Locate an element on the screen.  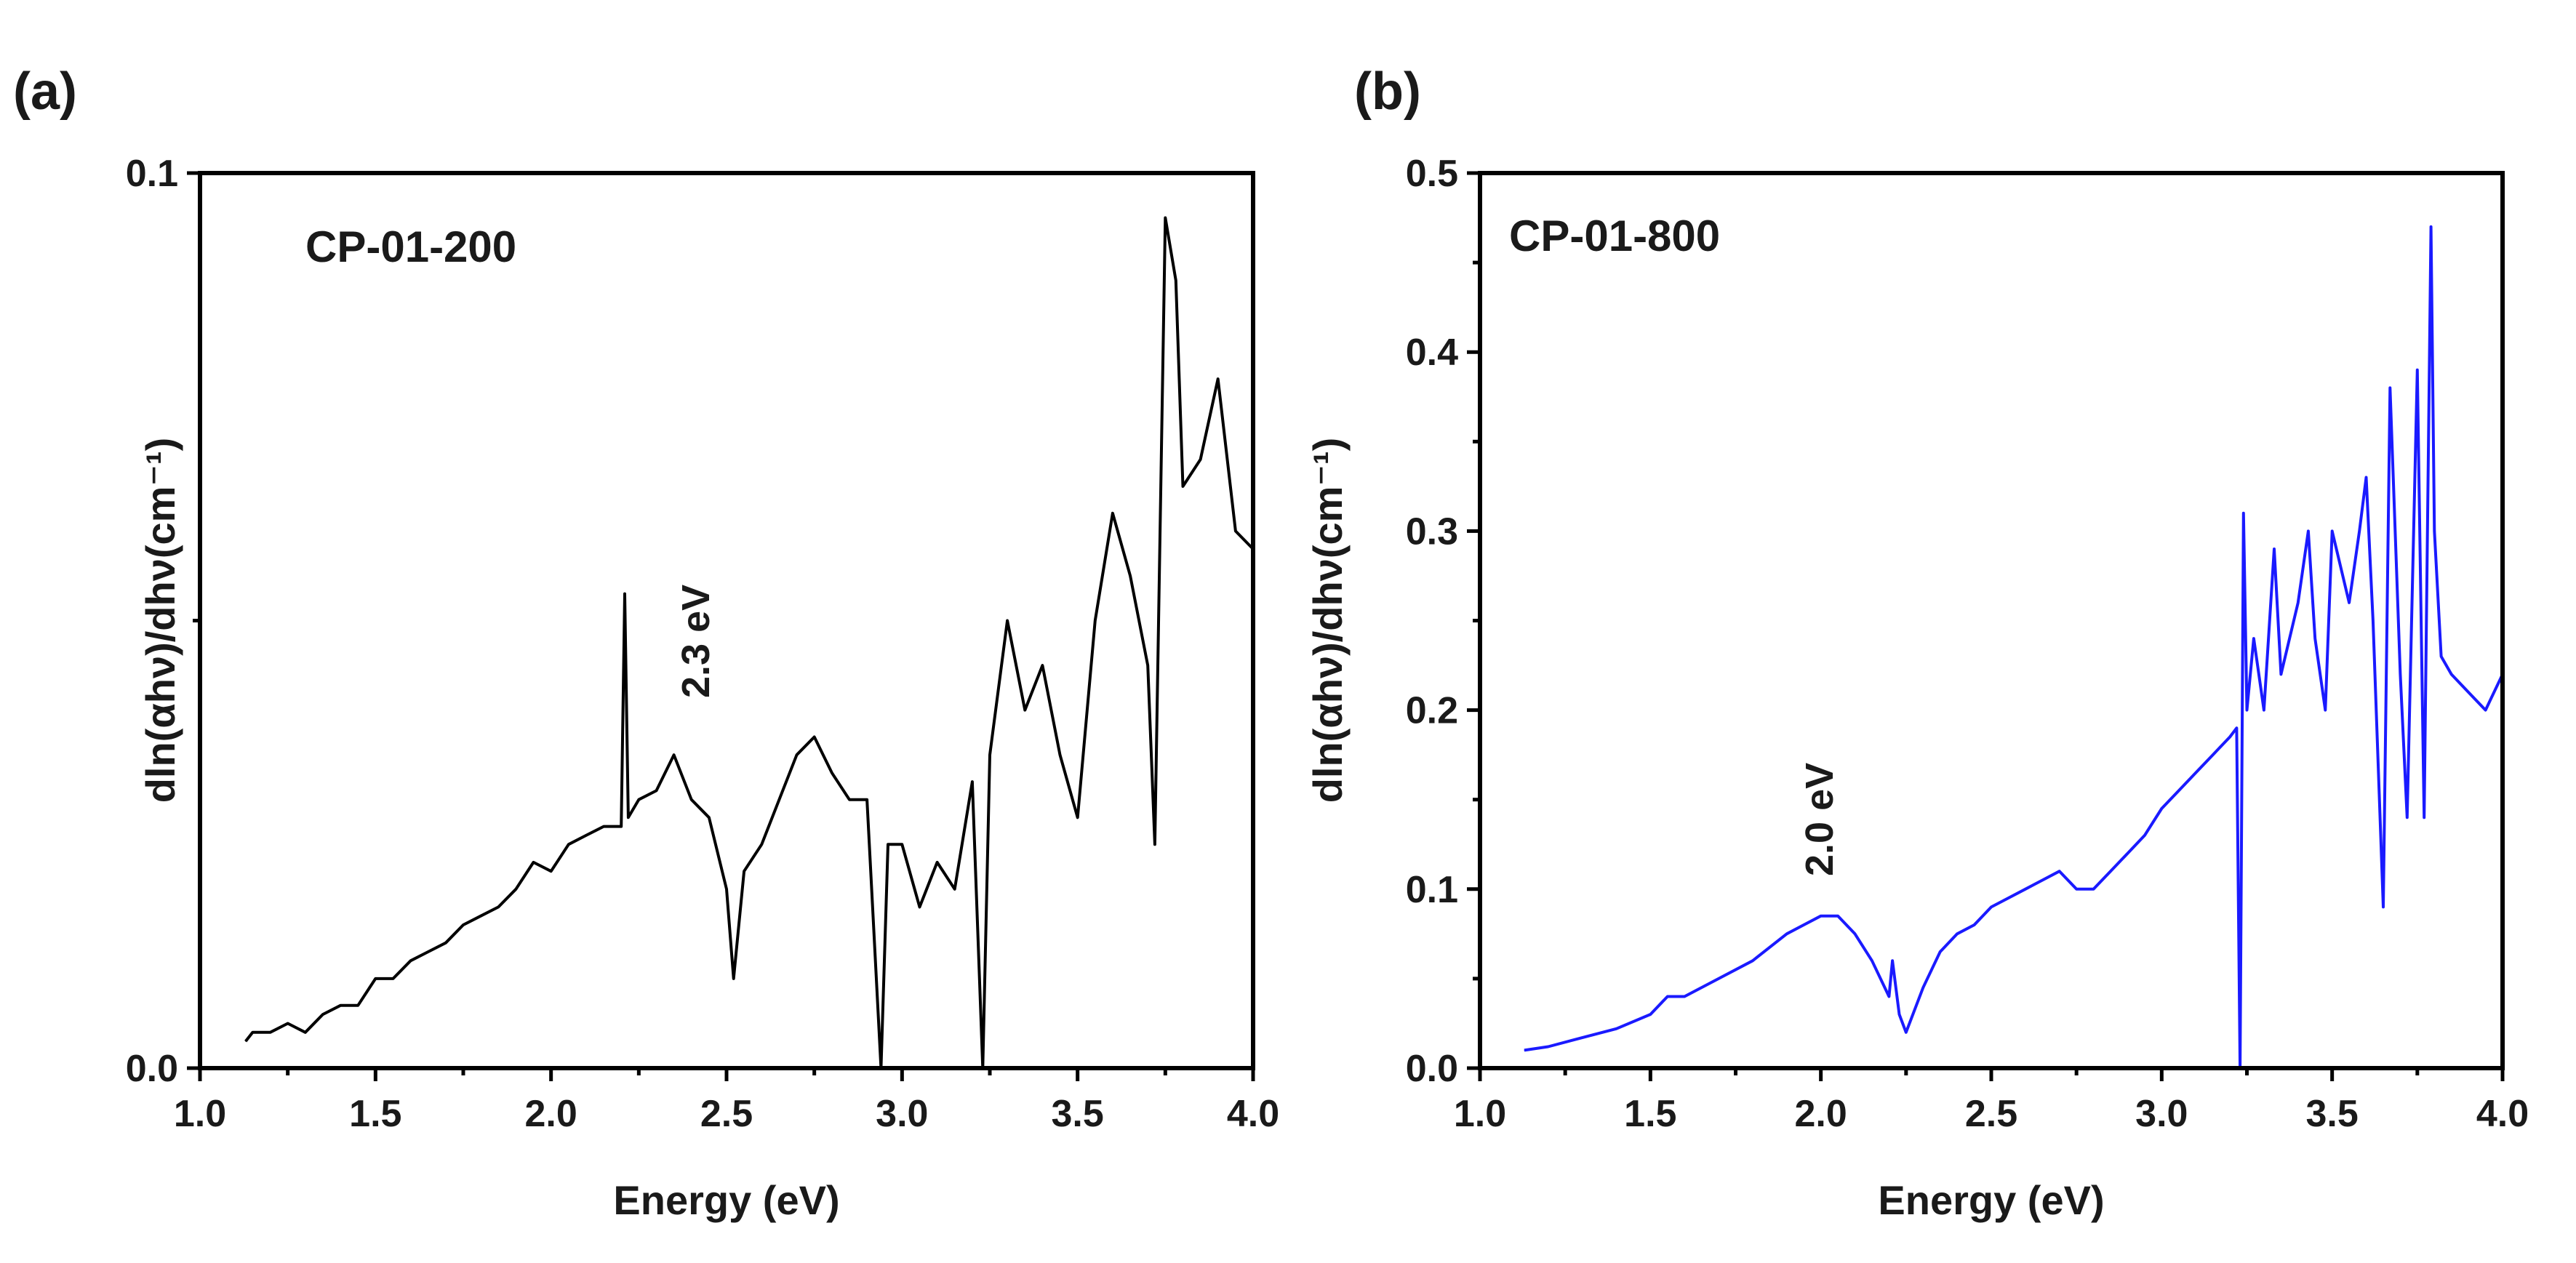
y-tick-label-b-2: 0.2 is located at coordinates (1432, 711).